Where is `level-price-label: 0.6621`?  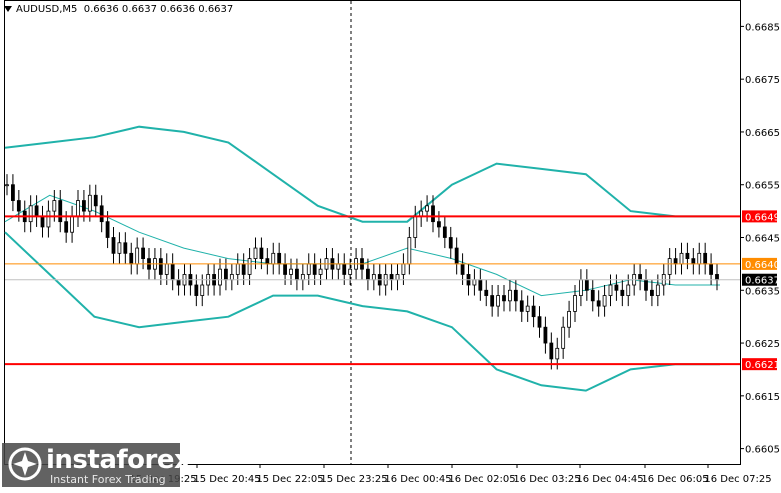
level-price-label: 0.6621 is located at coordinates (762, 365).